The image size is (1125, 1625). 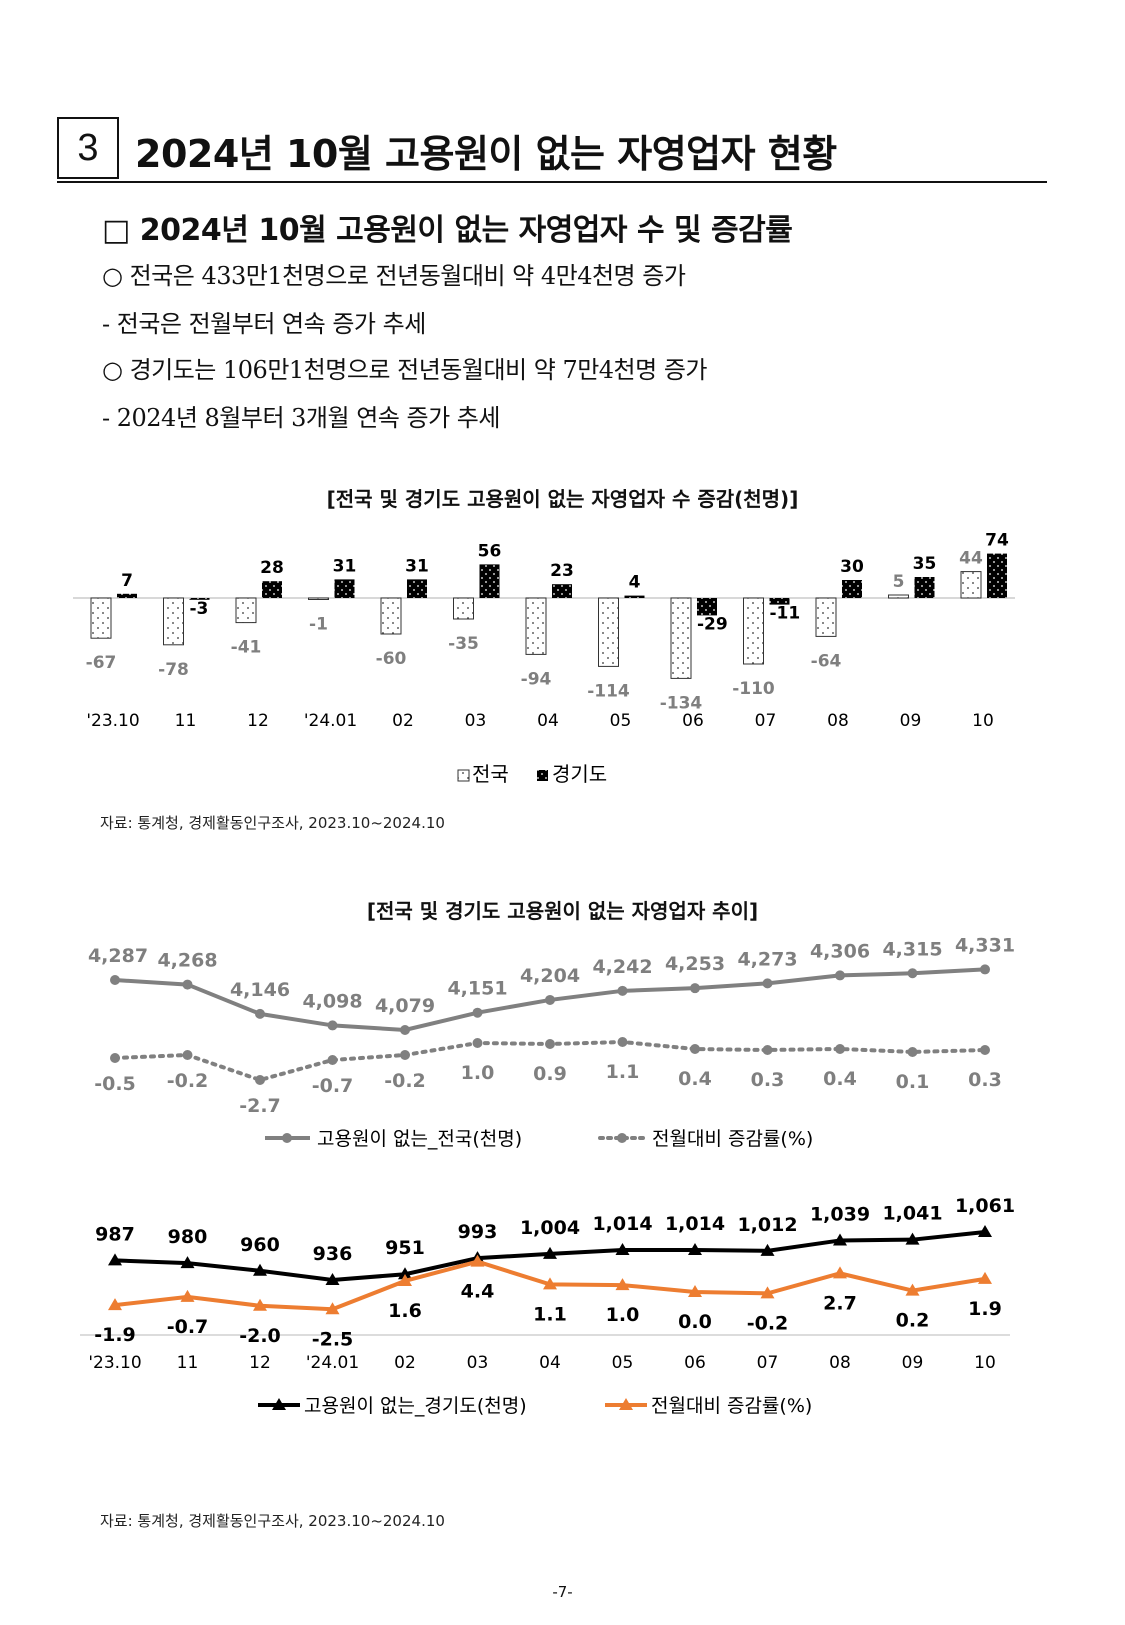 I want to click on x-tick-label: '23.10, so click(x=112, y=721).